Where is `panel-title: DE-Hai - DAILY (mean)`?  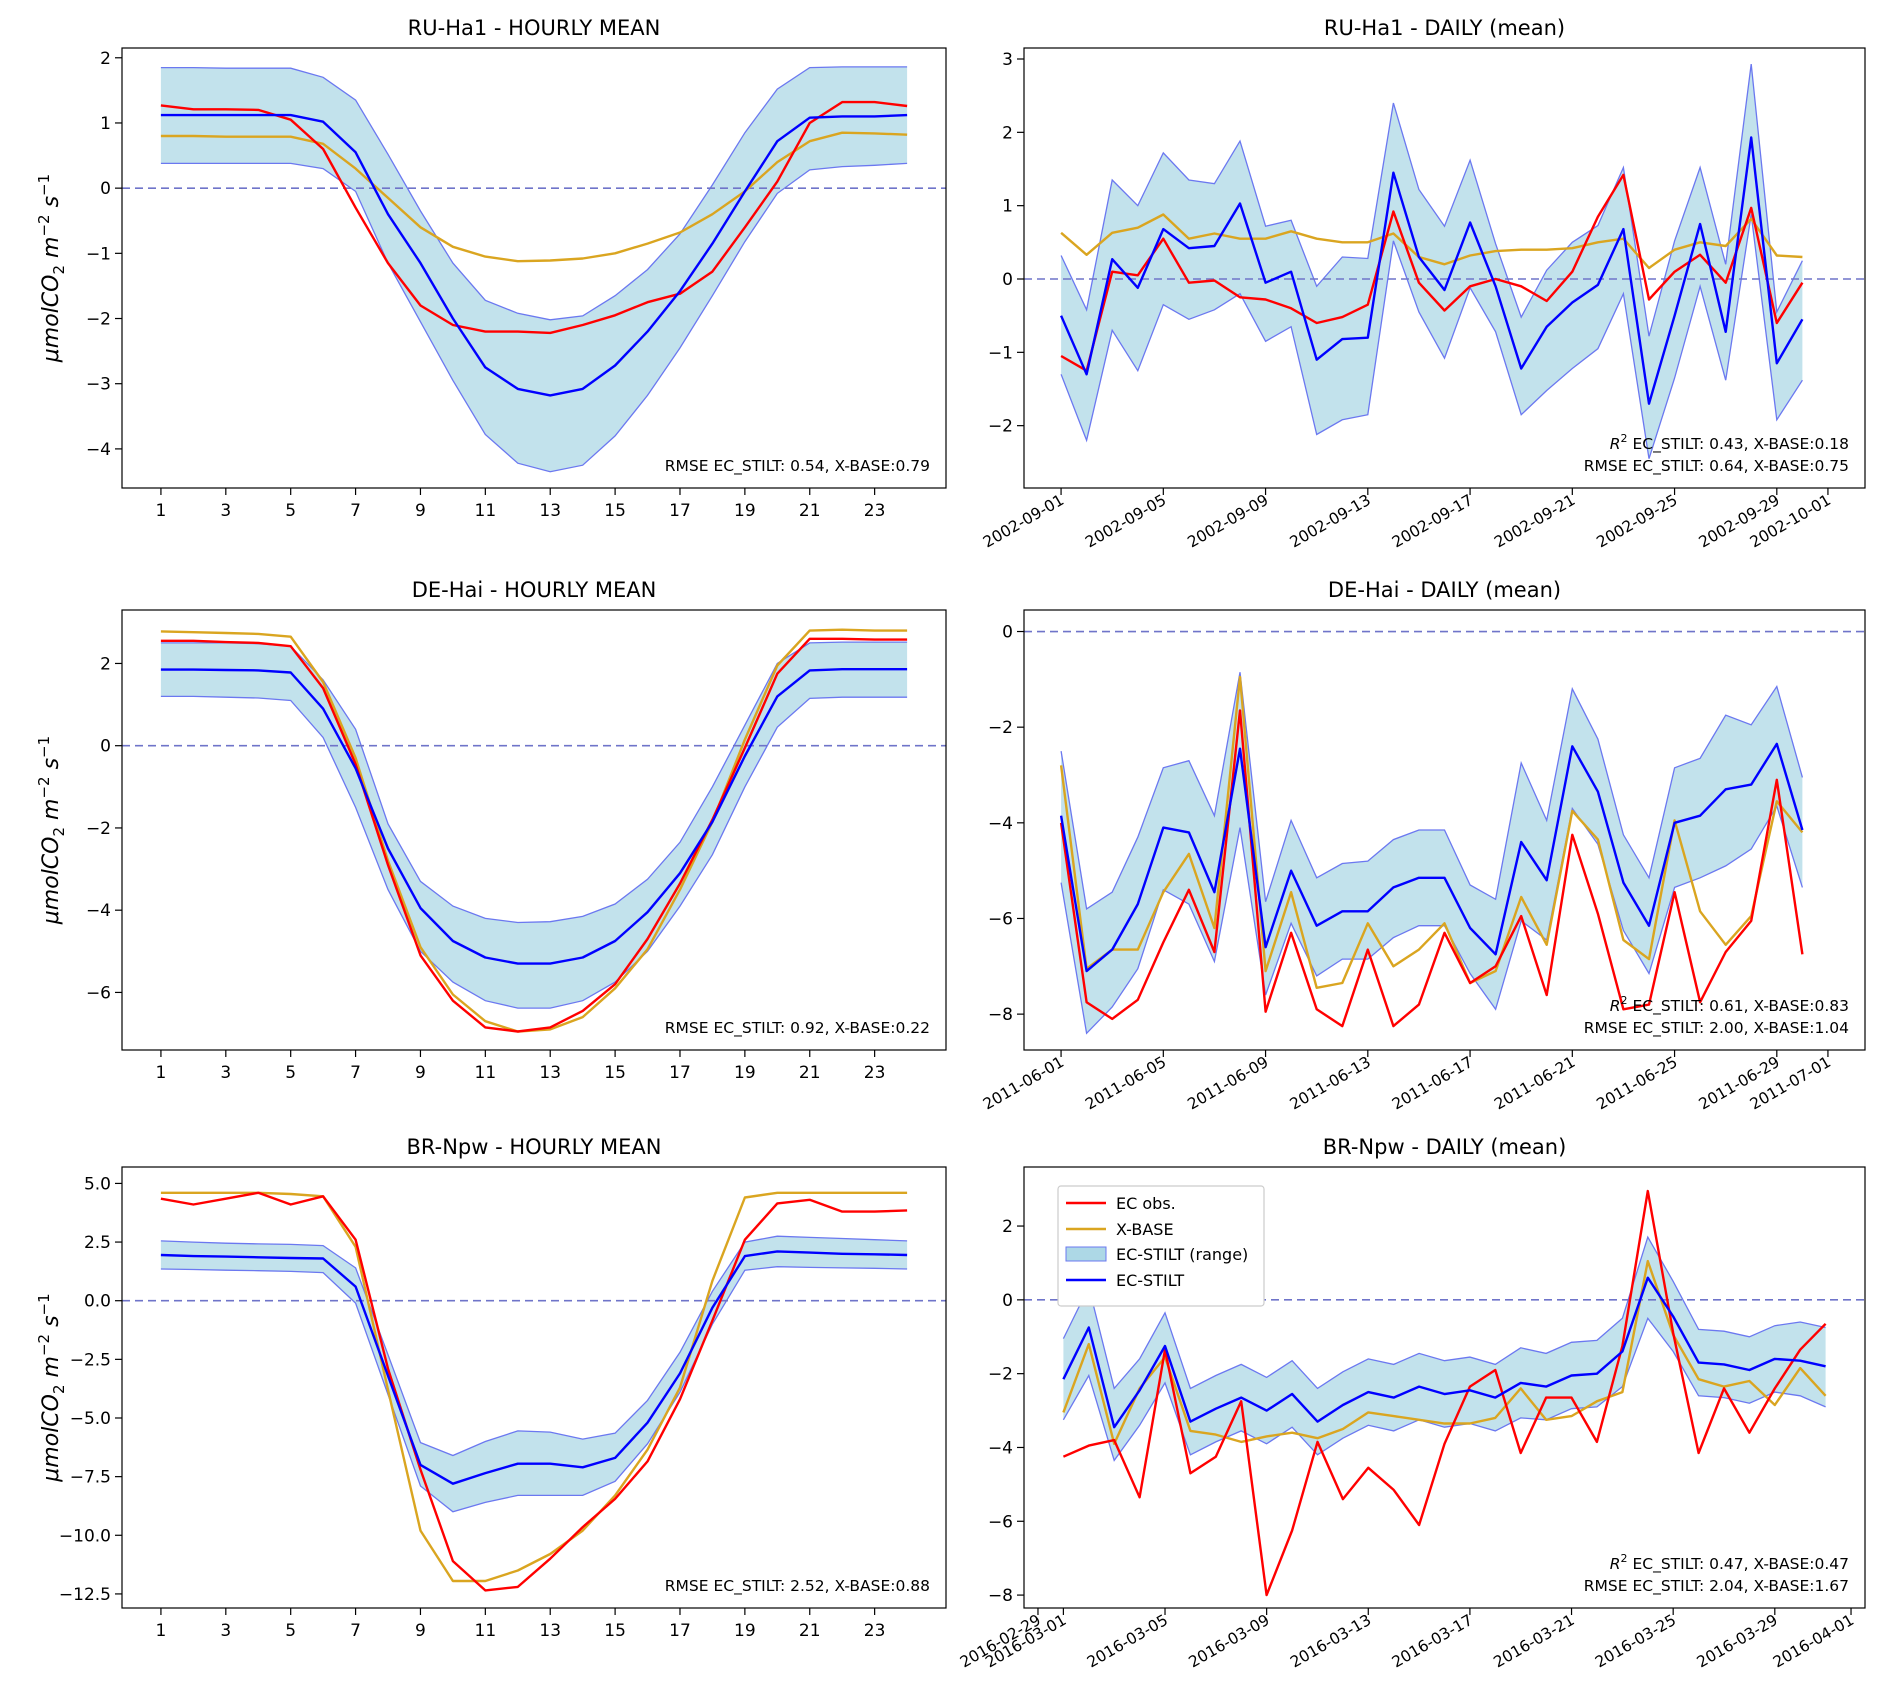 panel-title: DE-Hai - DAILY (mean) is located at coordinates (1444, 590).